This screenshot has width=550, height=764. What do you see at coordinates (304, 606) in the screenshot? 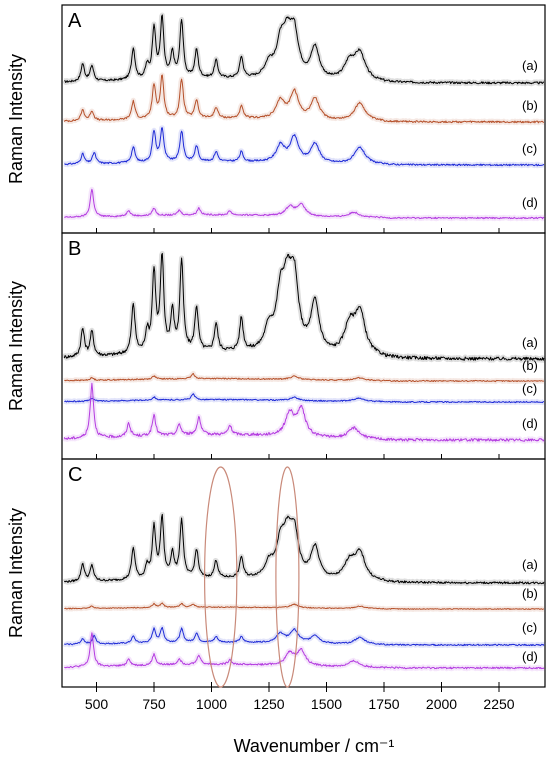
I see `spectrum-c-b` at bounding box center [304, 606].